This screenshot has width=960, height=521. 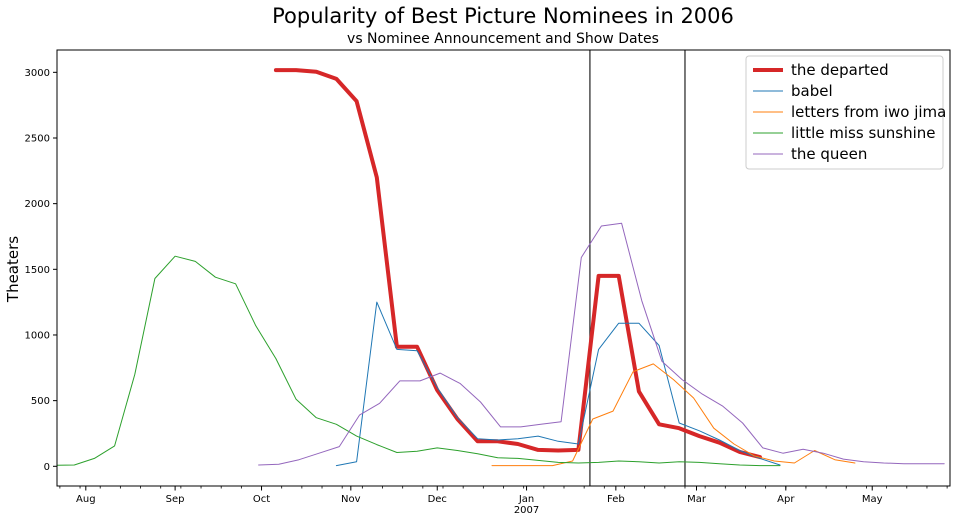 What do you see at coordinates (37, 335) in the screenshot?
I see `y-tick-label: 1000` at bounding box center [37, 335].